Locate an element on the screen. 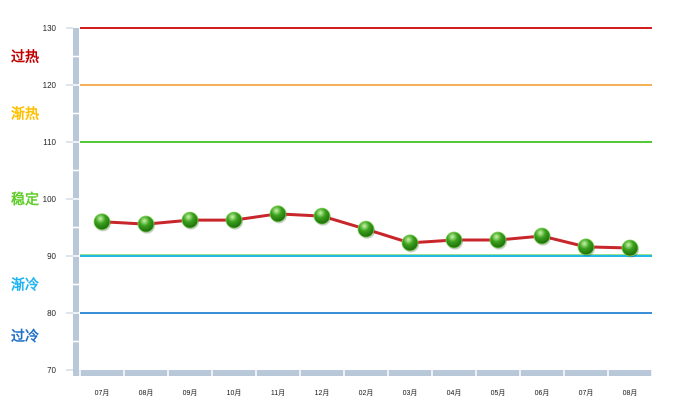 Image resolution: width=675 pixels, height=412 pixels. zone-label: 稳定 is located at coordinates (25, 199).